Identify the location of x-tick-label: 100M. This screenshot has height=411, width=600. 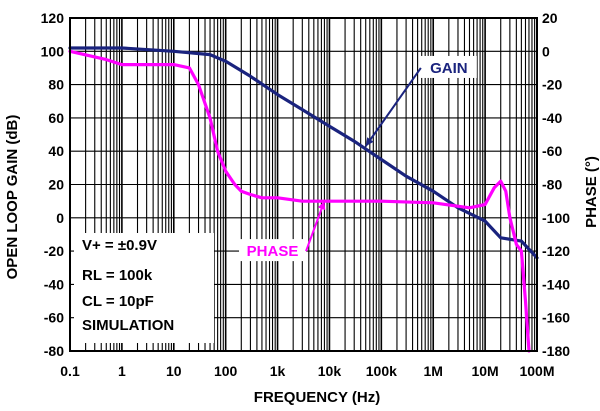
(536, 371).